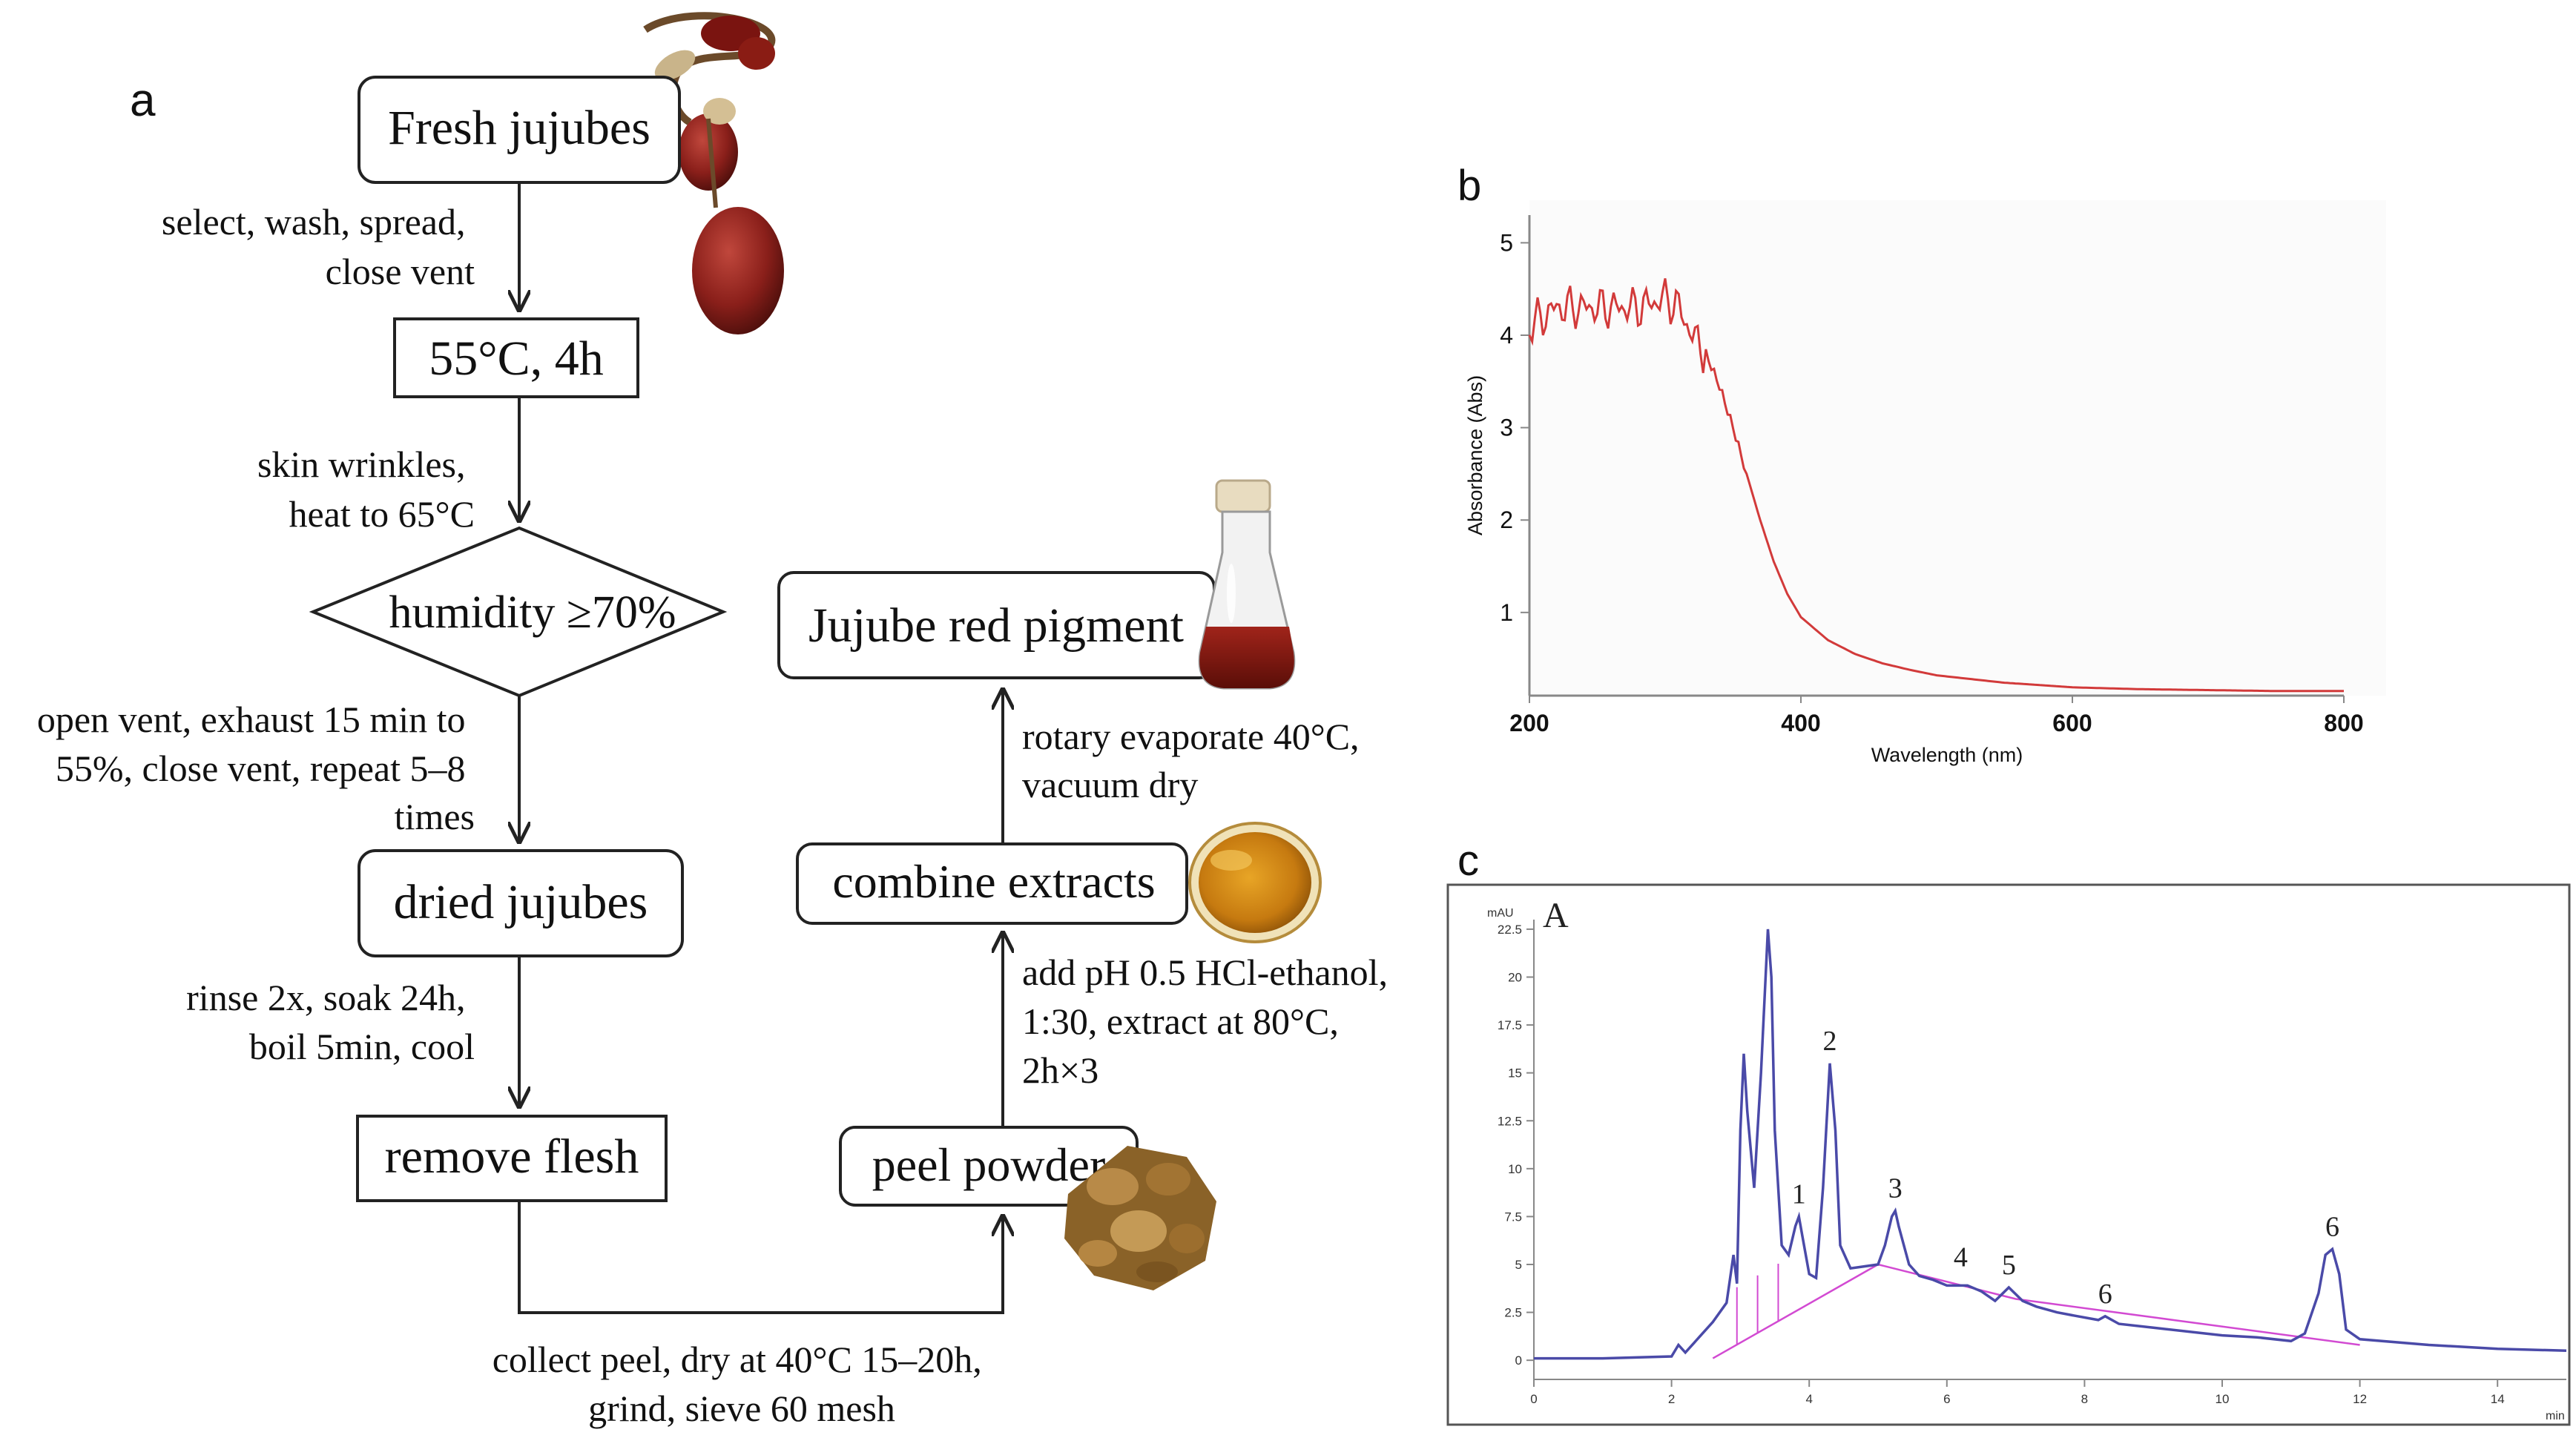 The image size is (2576, 1438). I want to click on plot-b-x-label: Wavelength (nm), so click(1947, 755).